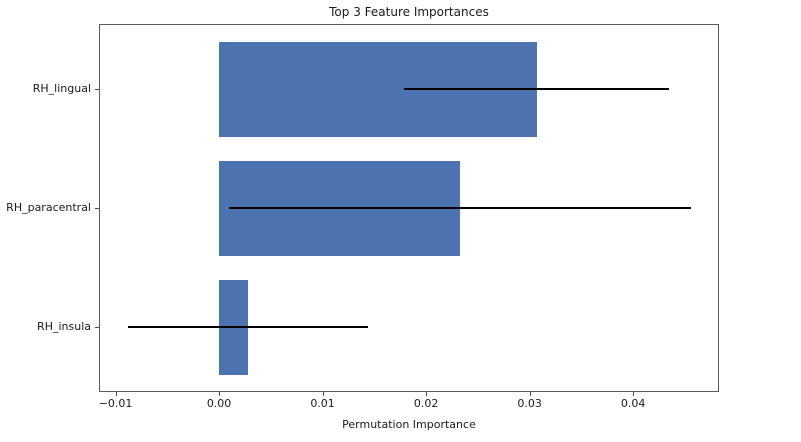  Describe the element at coordinates (61, 88) in the screenshot. I see `y-tick-label: RH_lingual` at that location.